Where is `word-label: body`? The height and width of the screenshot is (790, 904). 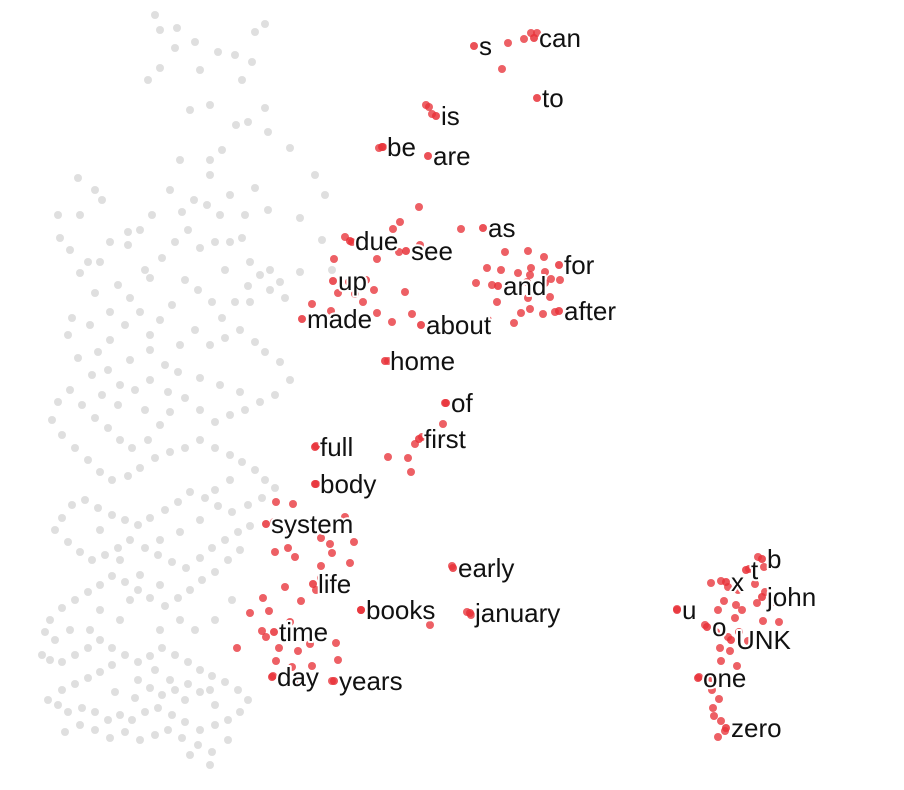 word-label: body is located at coordinates (348, 484).